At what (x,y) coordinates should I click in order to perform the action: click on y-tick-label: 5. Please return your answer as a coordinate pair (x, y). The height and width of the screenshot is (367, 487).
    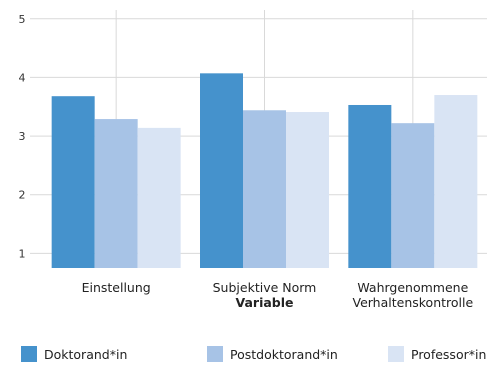
    Looking at the image, I should click on (22, 19).